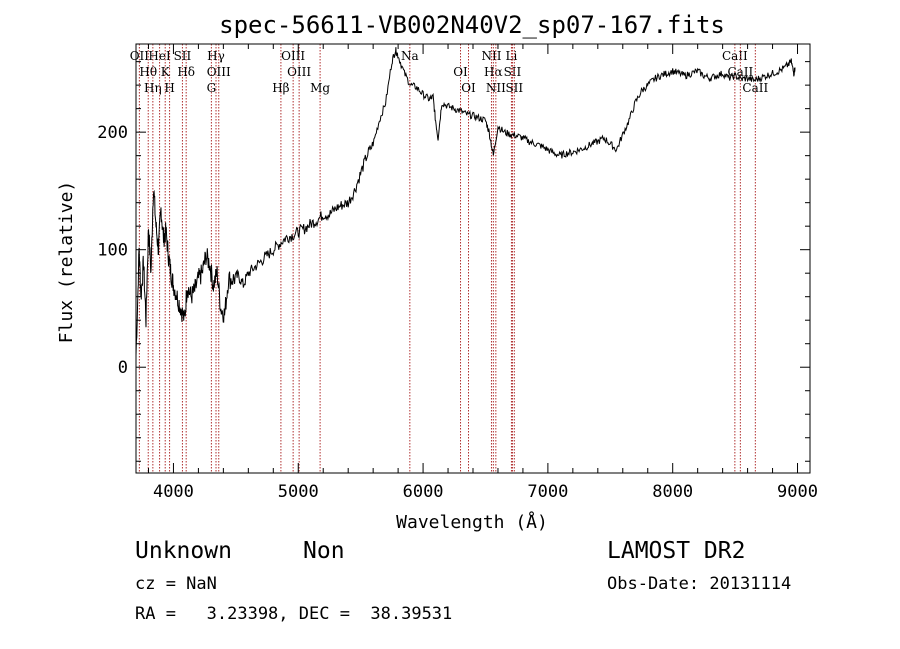 The image size is (900, 649). Describe the element at coordinates (148, 72) in the screenshot. I see `feature-label: Hθ` at that location.